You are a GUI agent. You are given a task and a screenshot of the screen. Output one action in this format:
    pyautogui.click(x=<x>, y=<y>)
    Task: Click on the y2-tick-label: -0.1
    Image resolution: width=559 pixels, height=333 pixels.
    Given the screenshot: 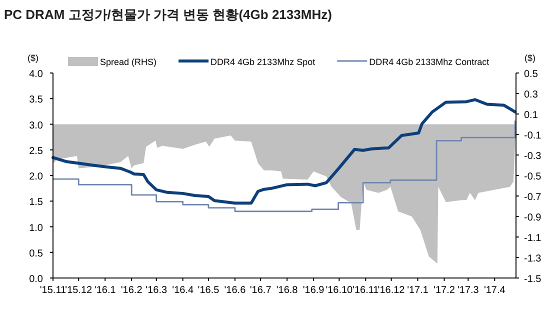 What is the action you would take?
    pyautogui.click(x=533, y=136)
    